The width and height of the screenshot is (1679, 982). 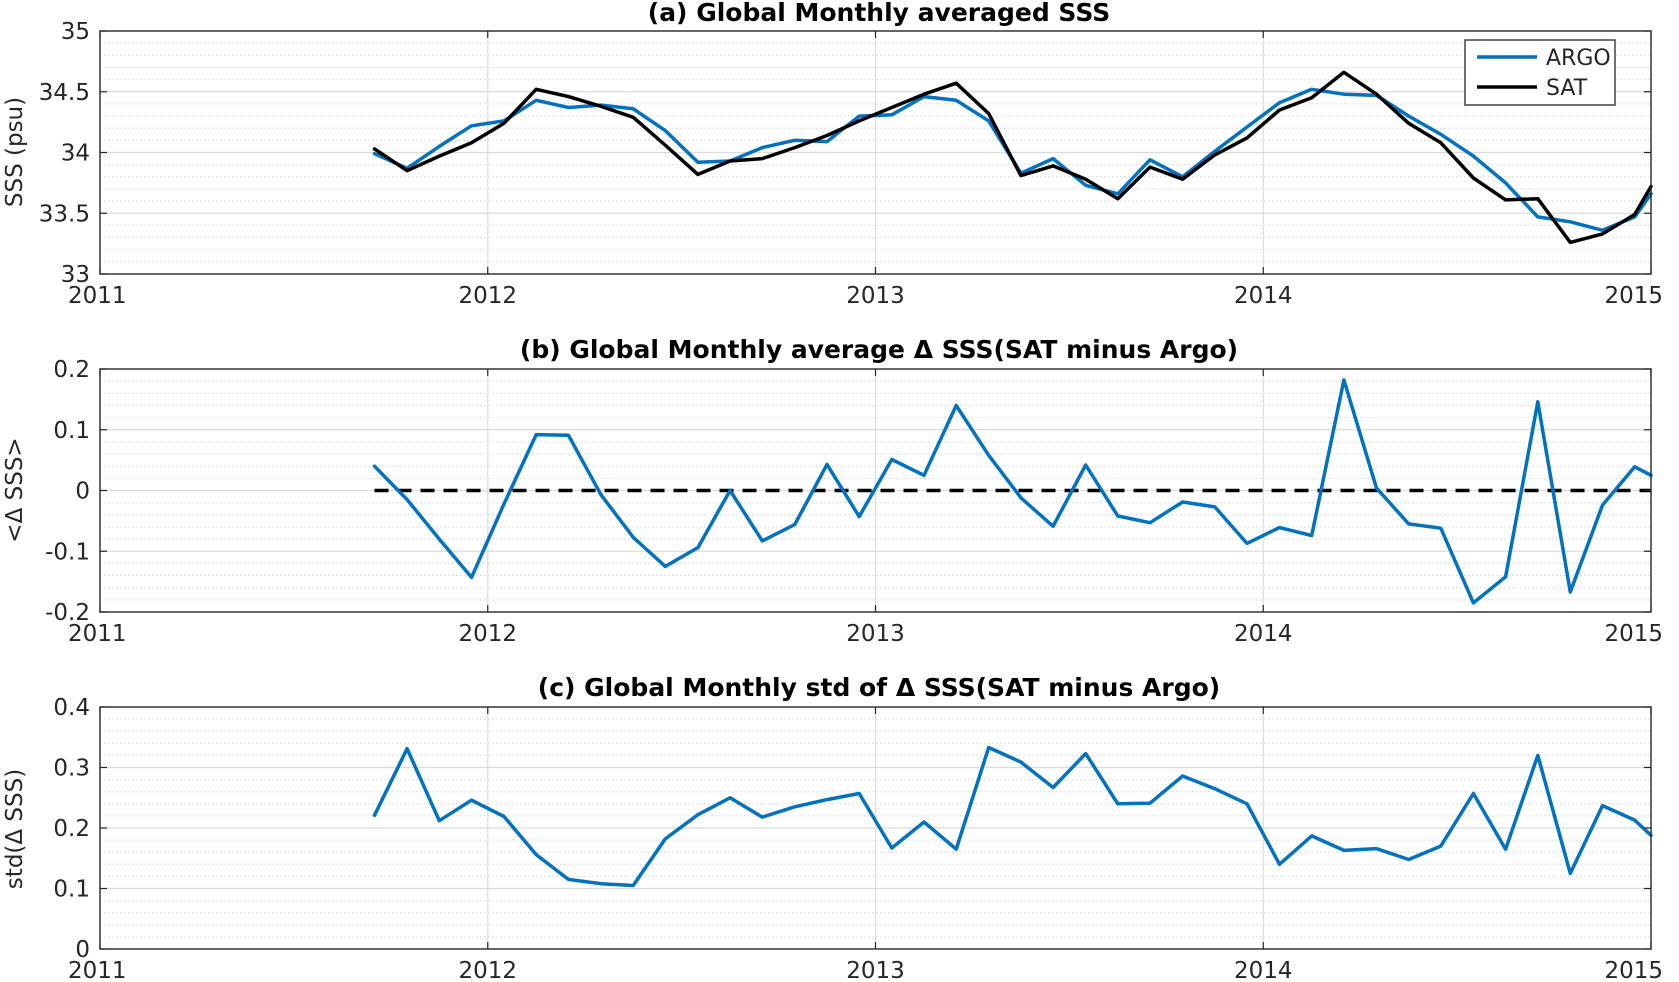 What do you see at coordinates (71, 708) in the screenshot?
I see `y-tick-label: 0.4` at bounding box center [71, 708].